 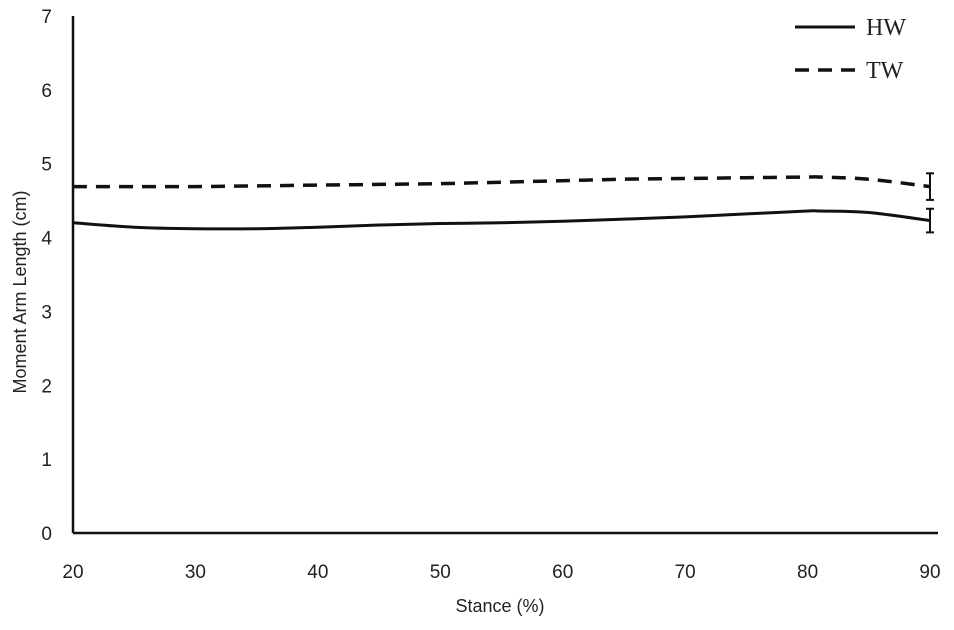 I want to click on y-axis-title: Moment Arm Length (cm), so click(x=20, y=291).